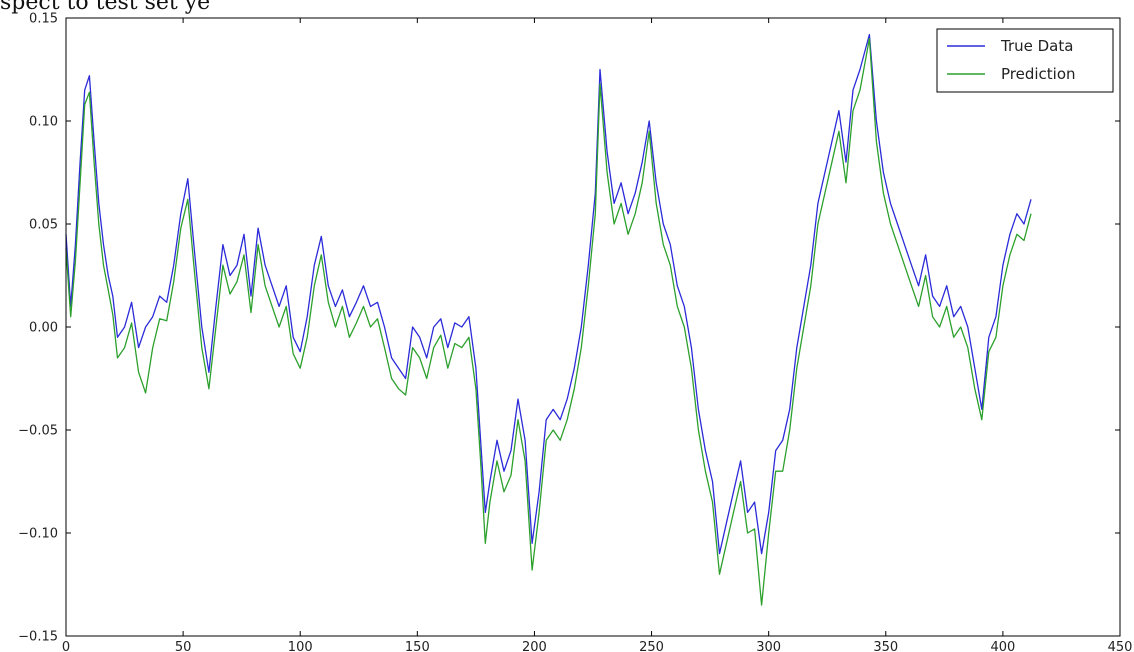 The width and height of the screenshot is (1134, 652). Describe the element at coordinates (534, 646) in the screenshot. I see `x-tick-label: 200` at that location.